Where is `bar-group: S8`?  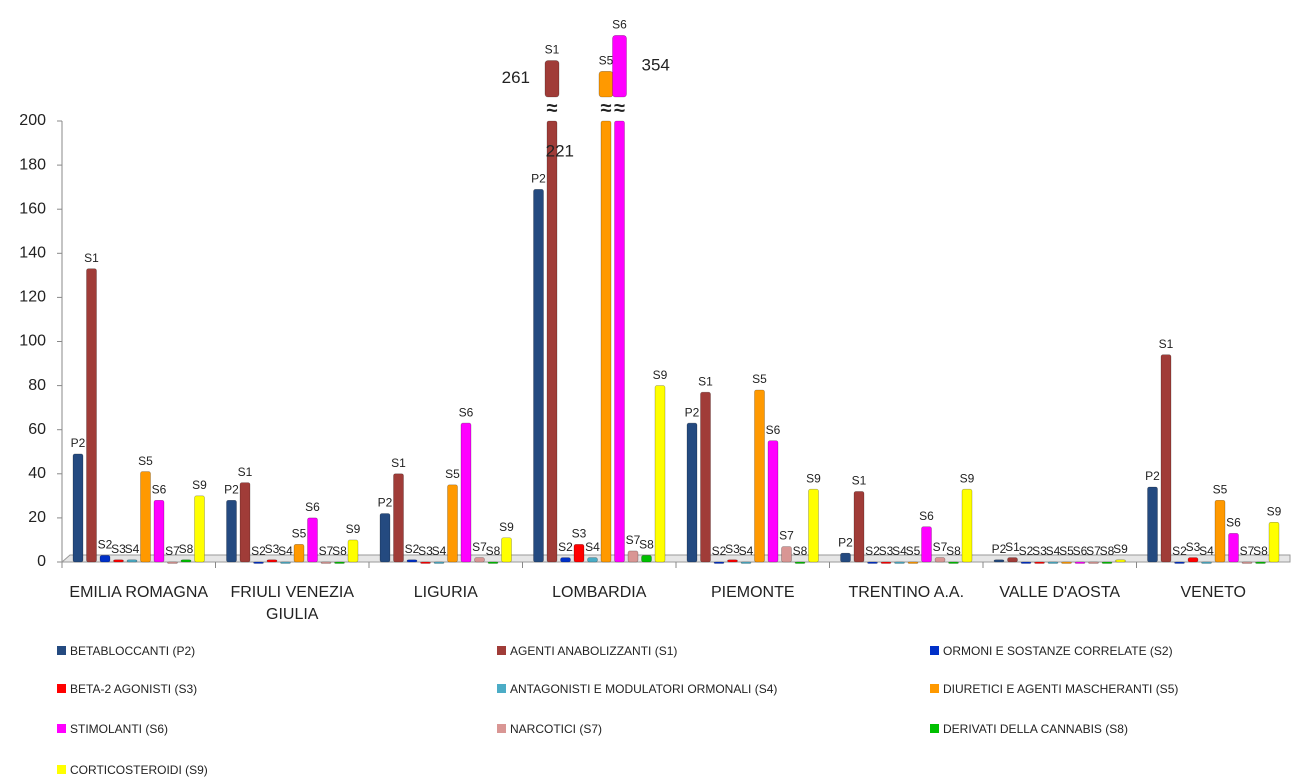 bar-group: S8 is located at coordinates (186, 552).